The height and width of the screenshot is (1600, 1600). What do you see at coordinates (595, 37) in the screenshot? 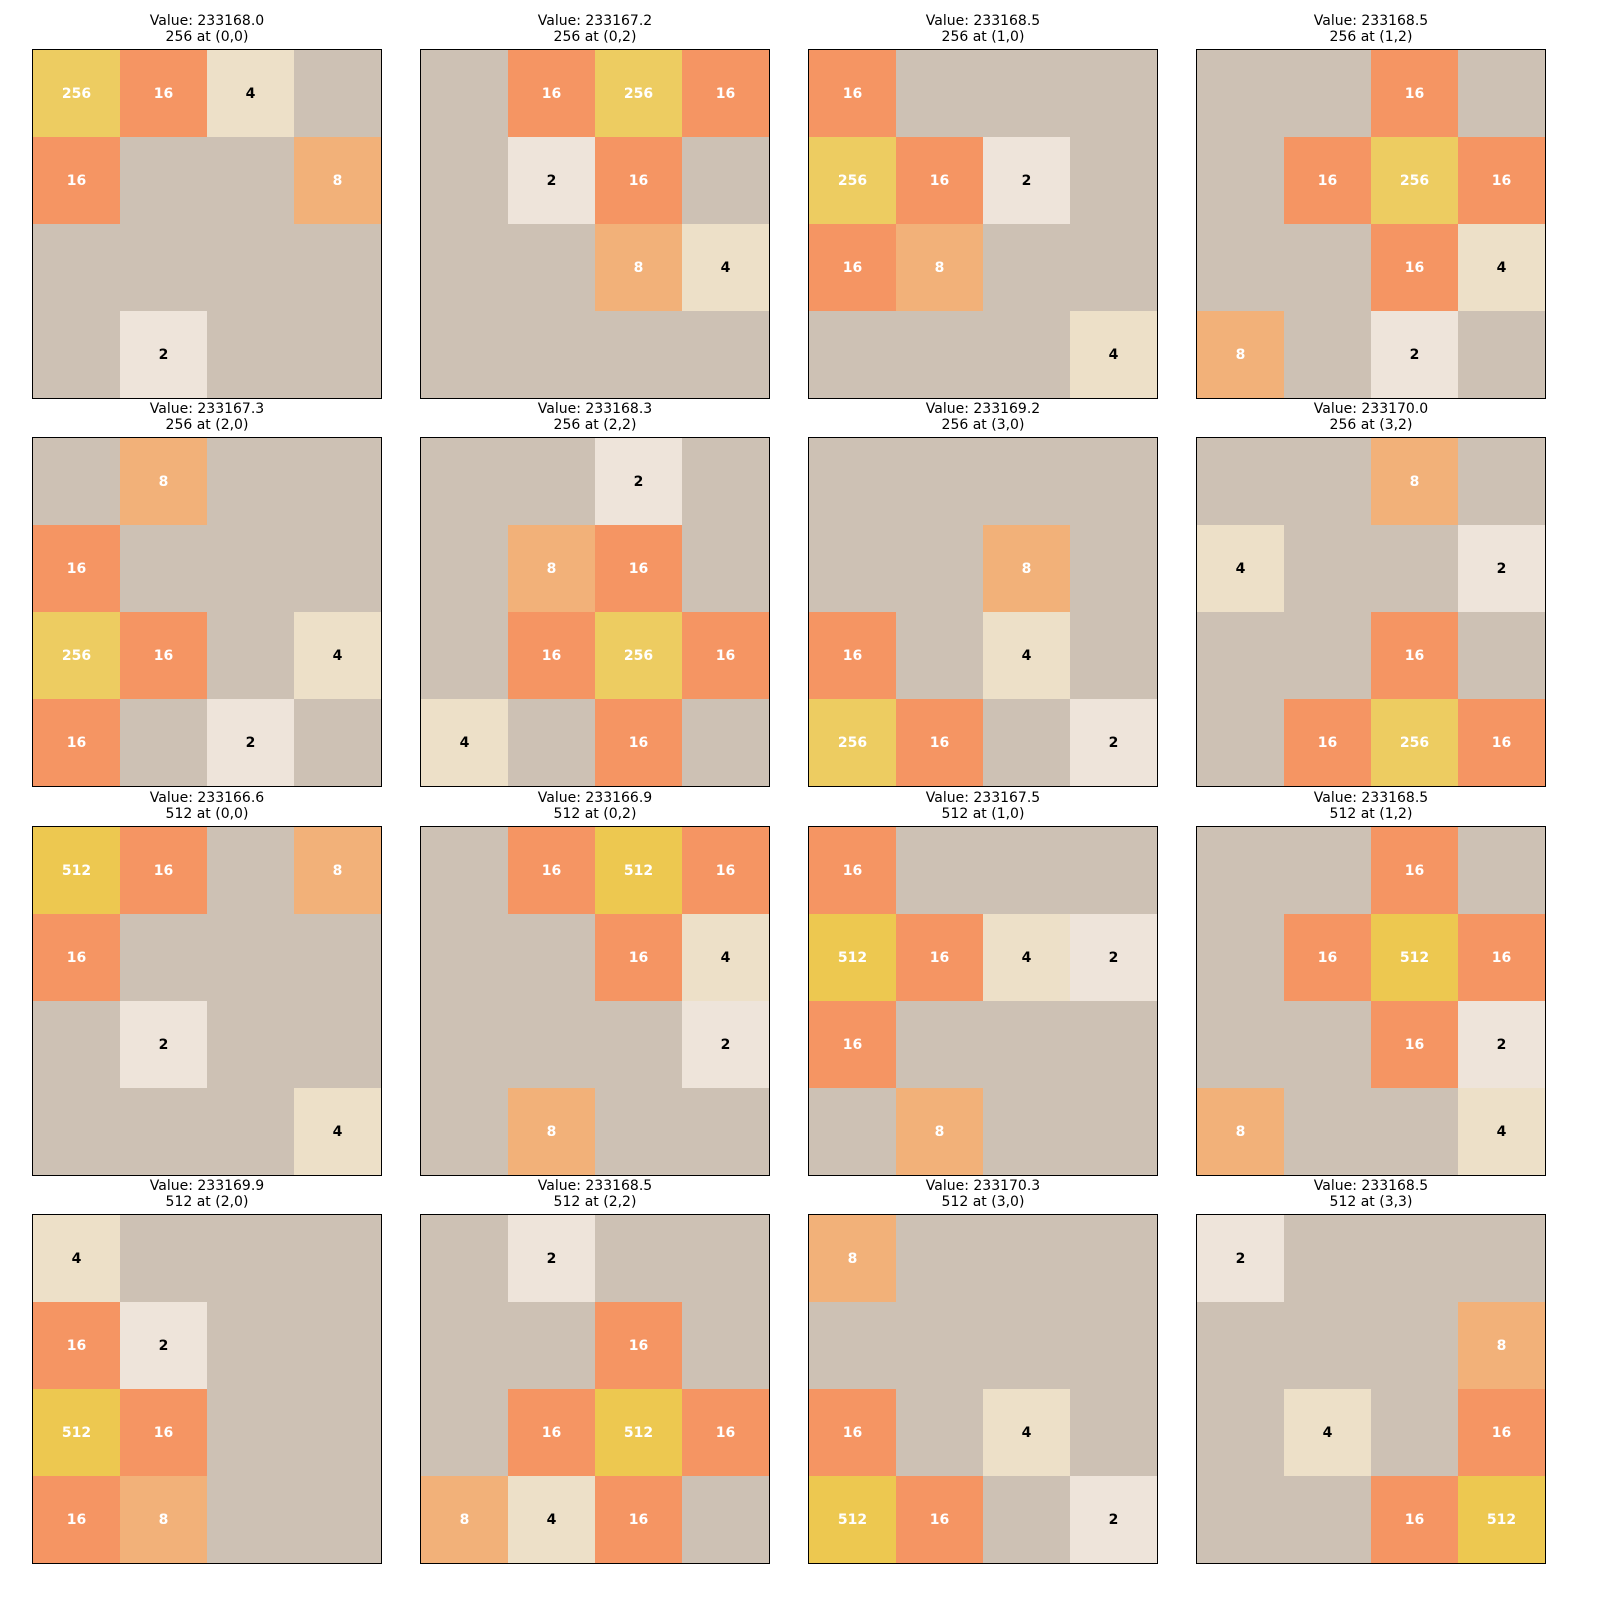
I see `panel-position-label: 256 at (0,2)` at bounding box center [595, 37].